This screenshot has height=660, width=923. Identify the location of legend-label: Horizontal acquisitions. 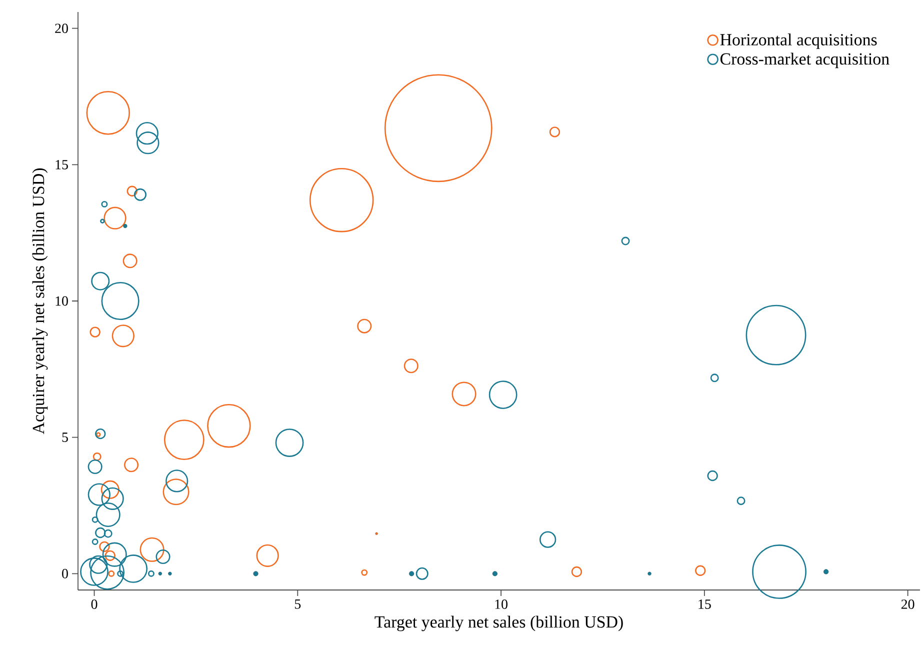
(798, 41).